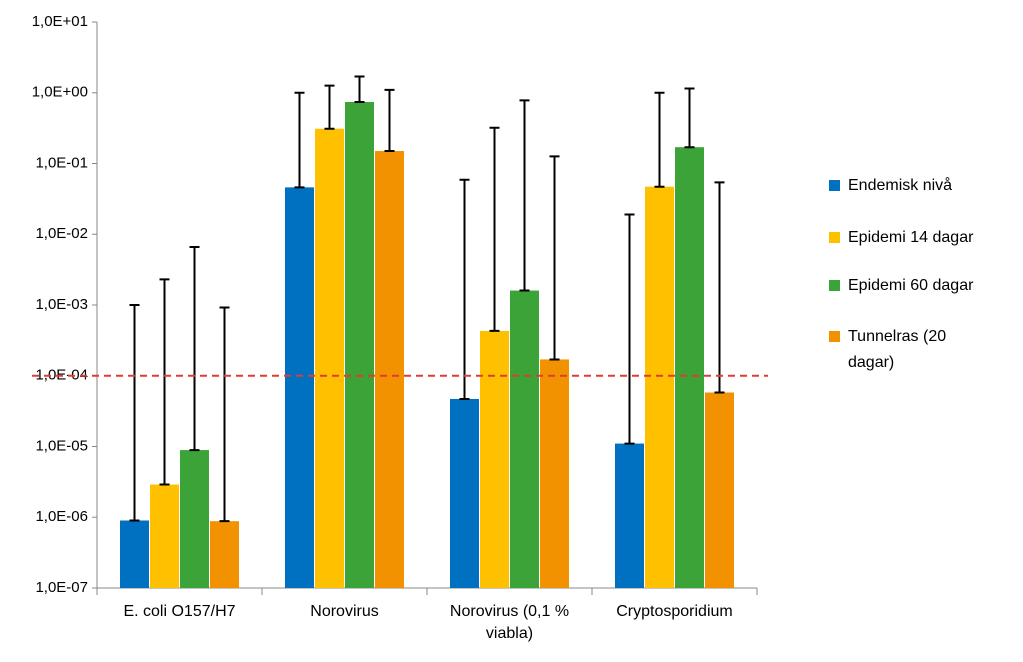 This screenshot has width=1023, height=662. What do you see at coordinates (61, 516) in the screenshot?
I see `y-tick-label: 1,0E-06` at bounding box center [61, 516].